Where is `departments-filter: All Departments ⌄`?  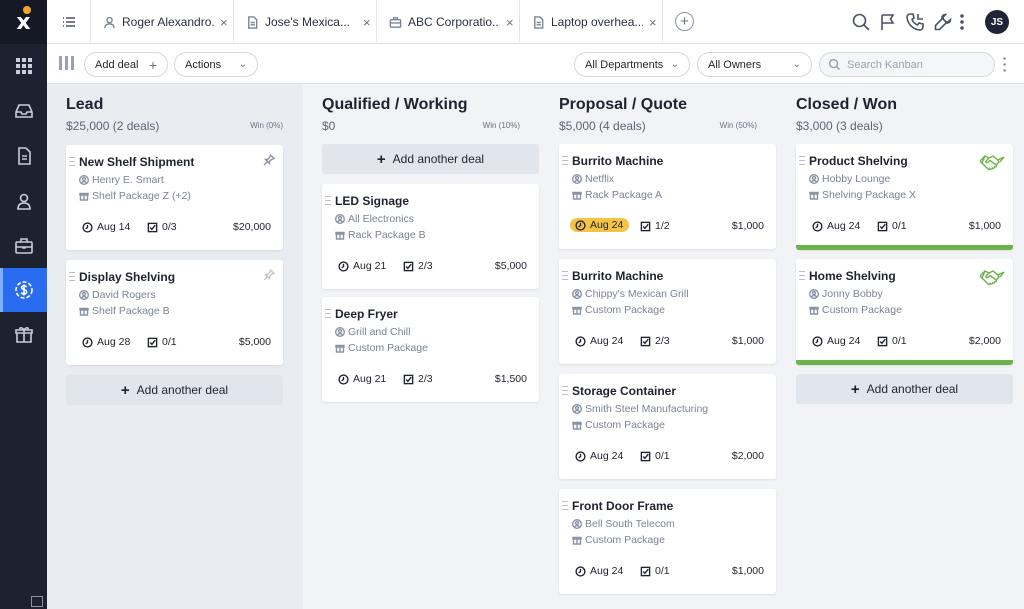
departments-filter: All Departments ⌄ is located at coordinates (632, 64).